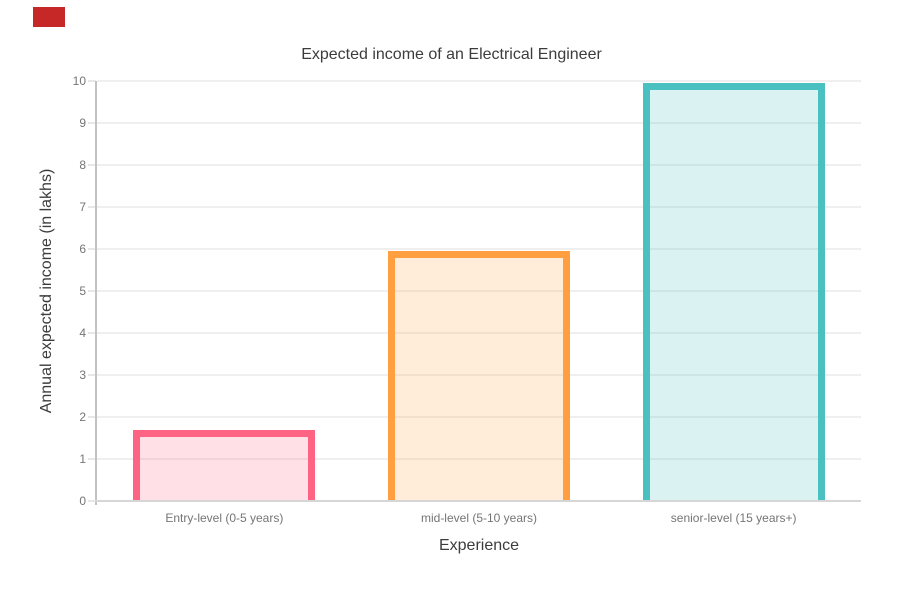  Describe the element at coordinates (82, 417) in the screenshot. I see `y-tick-label: 2` at that location.